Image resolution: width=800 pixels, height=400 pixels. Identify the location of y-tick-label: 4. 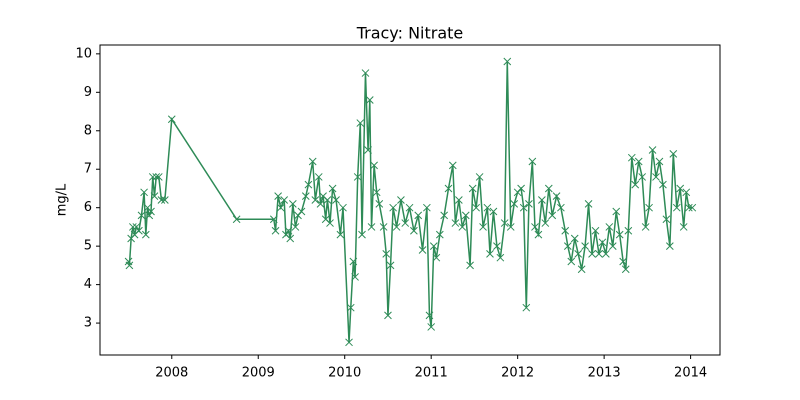
(88, 284).